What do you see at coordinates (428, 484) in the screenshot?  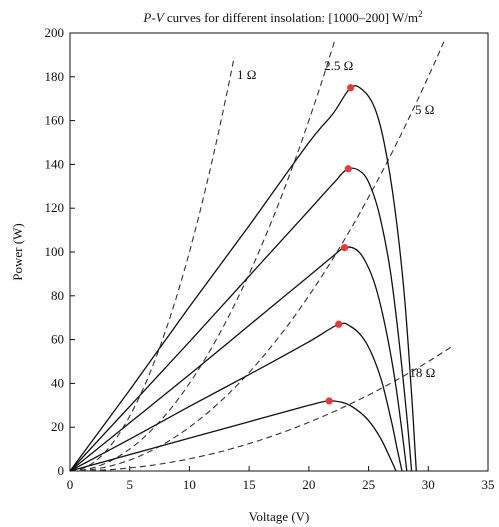 I see `x-tick-label: 30` at bounding box center [428, 484].